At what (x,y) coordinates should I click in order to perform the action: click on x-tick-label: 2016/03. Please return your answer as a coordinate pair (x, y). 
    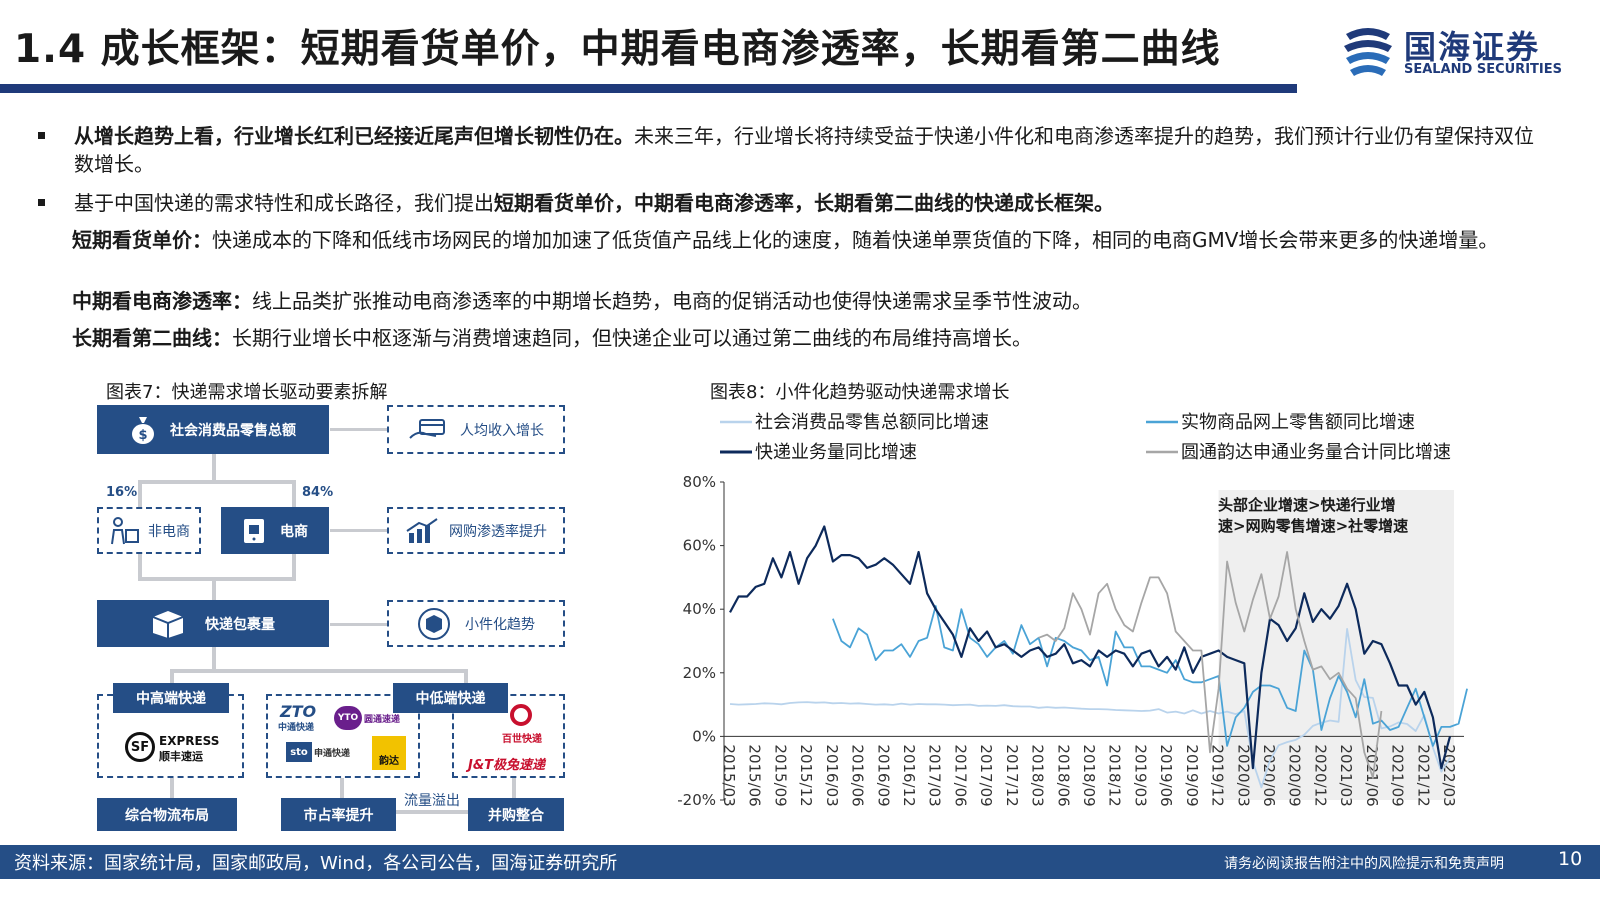
    Looking at the image, I should click on (832, 775).